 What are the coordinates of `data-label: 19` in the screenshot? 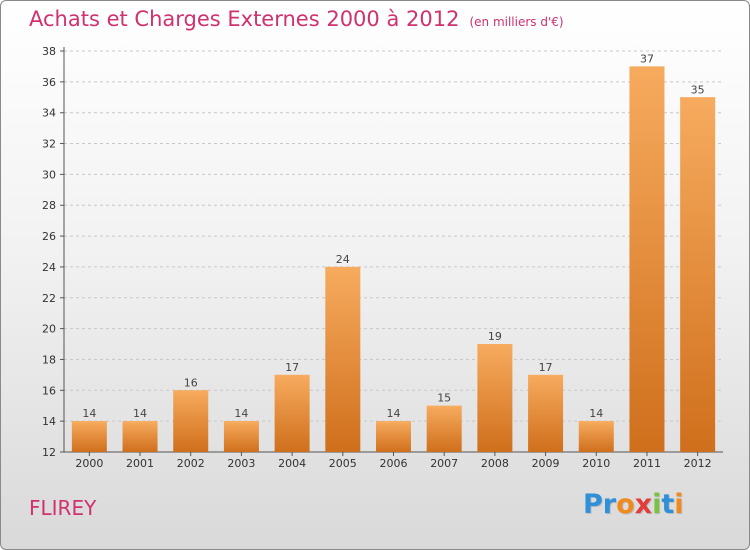 It's located at (495, 336).